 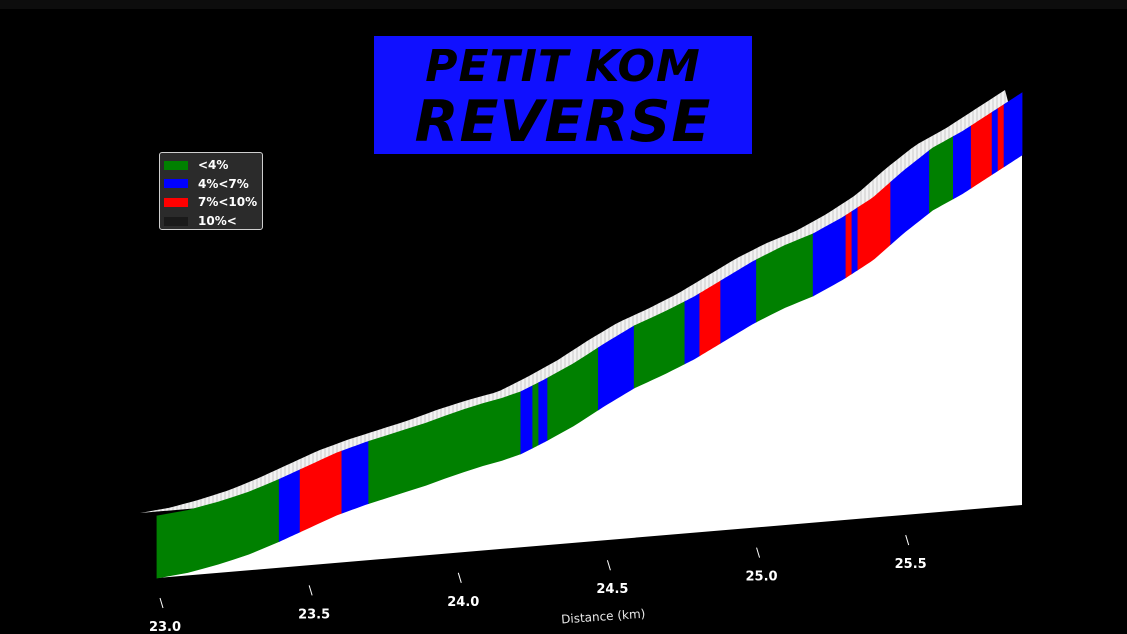 What do you see at coordinates (563, 4) in the screenshot?
I see `top-bar` at bounding box center [563, 4].